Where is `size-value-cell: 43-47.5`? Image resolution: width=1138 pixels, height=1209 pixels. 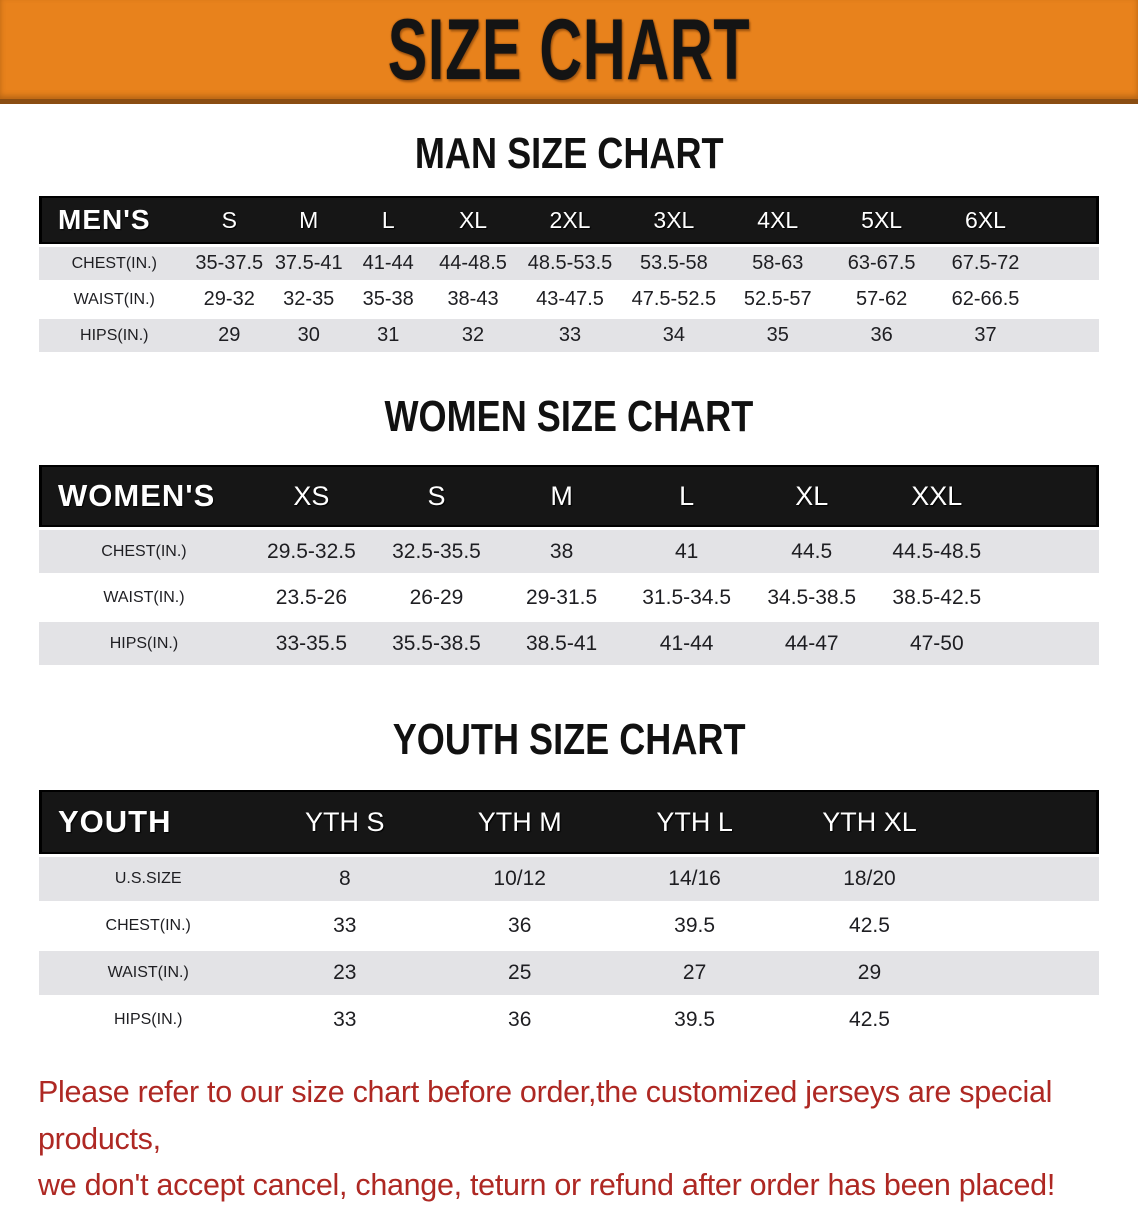 size-value-cell: 43-47.5 is located at coordinates (570, 299).